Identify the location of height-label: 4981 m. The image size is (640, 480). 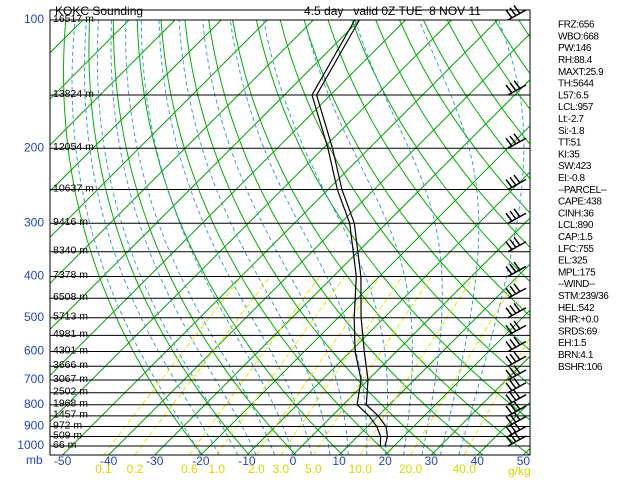
(70, 334).